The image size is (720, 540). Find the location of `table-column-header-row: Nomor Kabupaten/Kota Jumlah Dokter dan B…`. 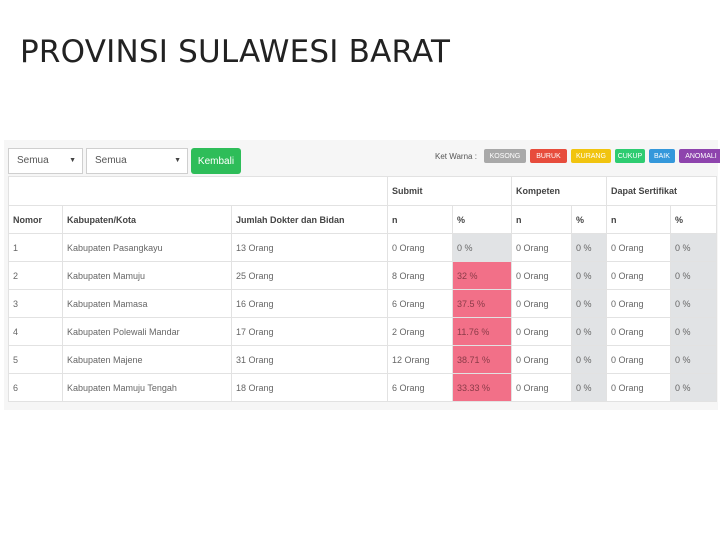

table-column-header-row: Nomor Kabupaten/Kota Jumlah Dokter dan B… is located at coordinates (363, 219).